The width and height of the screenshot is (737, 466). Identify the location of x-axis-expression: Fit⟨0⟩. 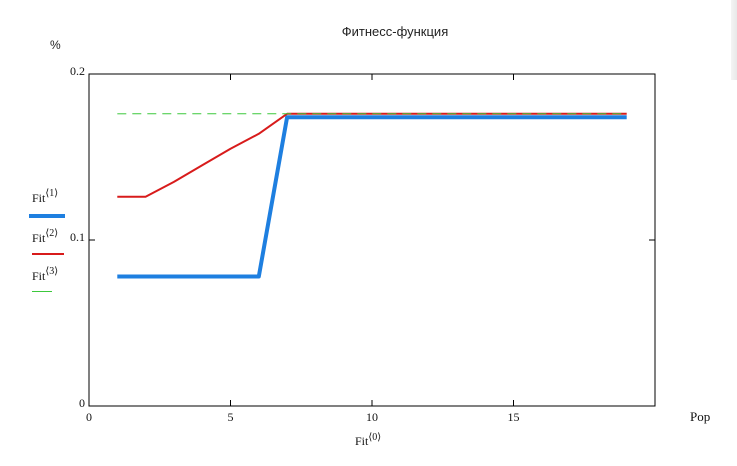
(368, 440).